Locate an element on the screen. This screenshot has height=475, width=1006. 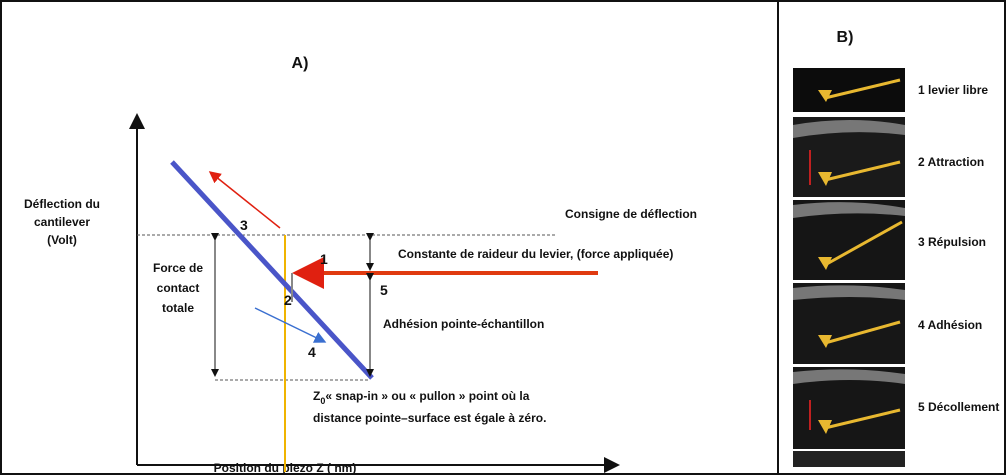
y-axis-label: (Volt) is located at coordinates (62, 240).